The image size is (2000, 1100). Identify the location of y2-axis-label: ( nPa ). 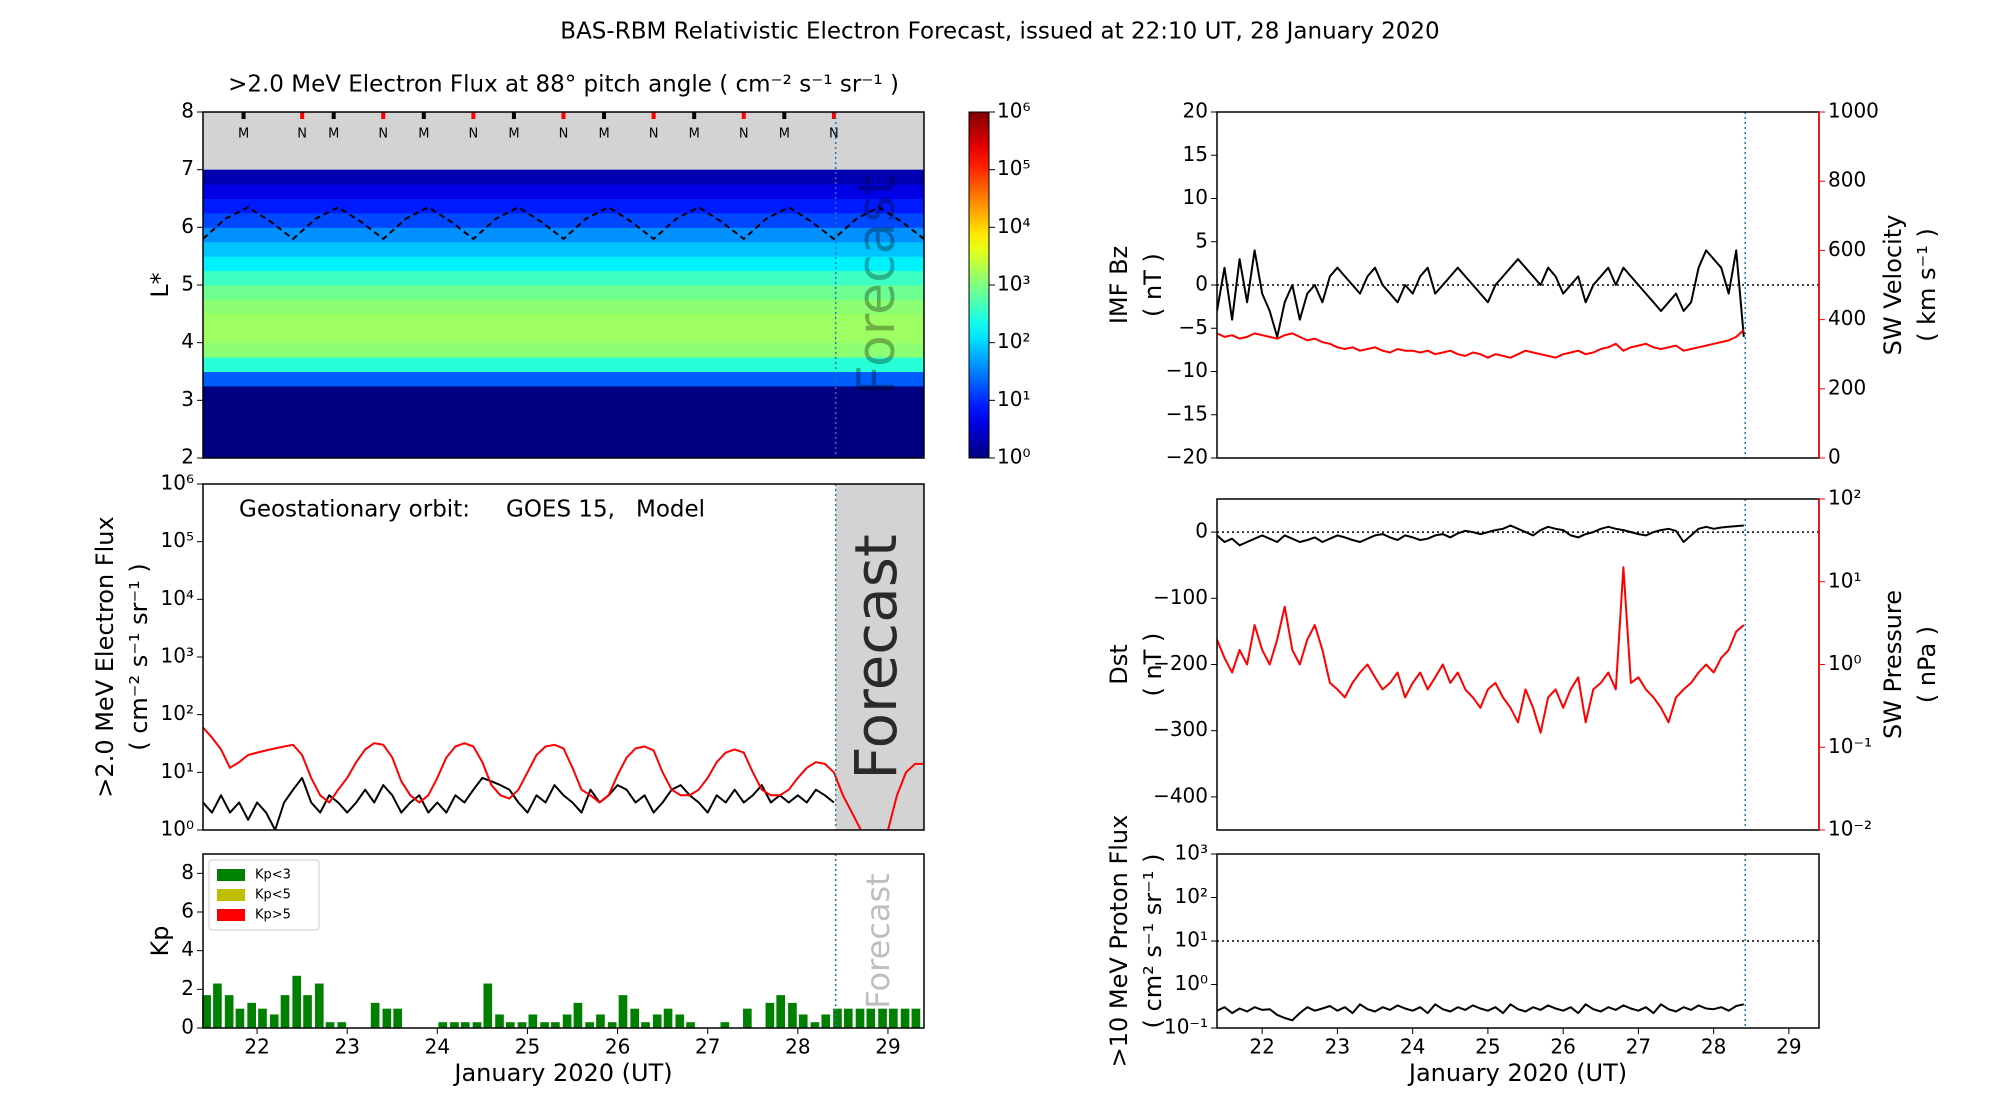
(1927, 664).